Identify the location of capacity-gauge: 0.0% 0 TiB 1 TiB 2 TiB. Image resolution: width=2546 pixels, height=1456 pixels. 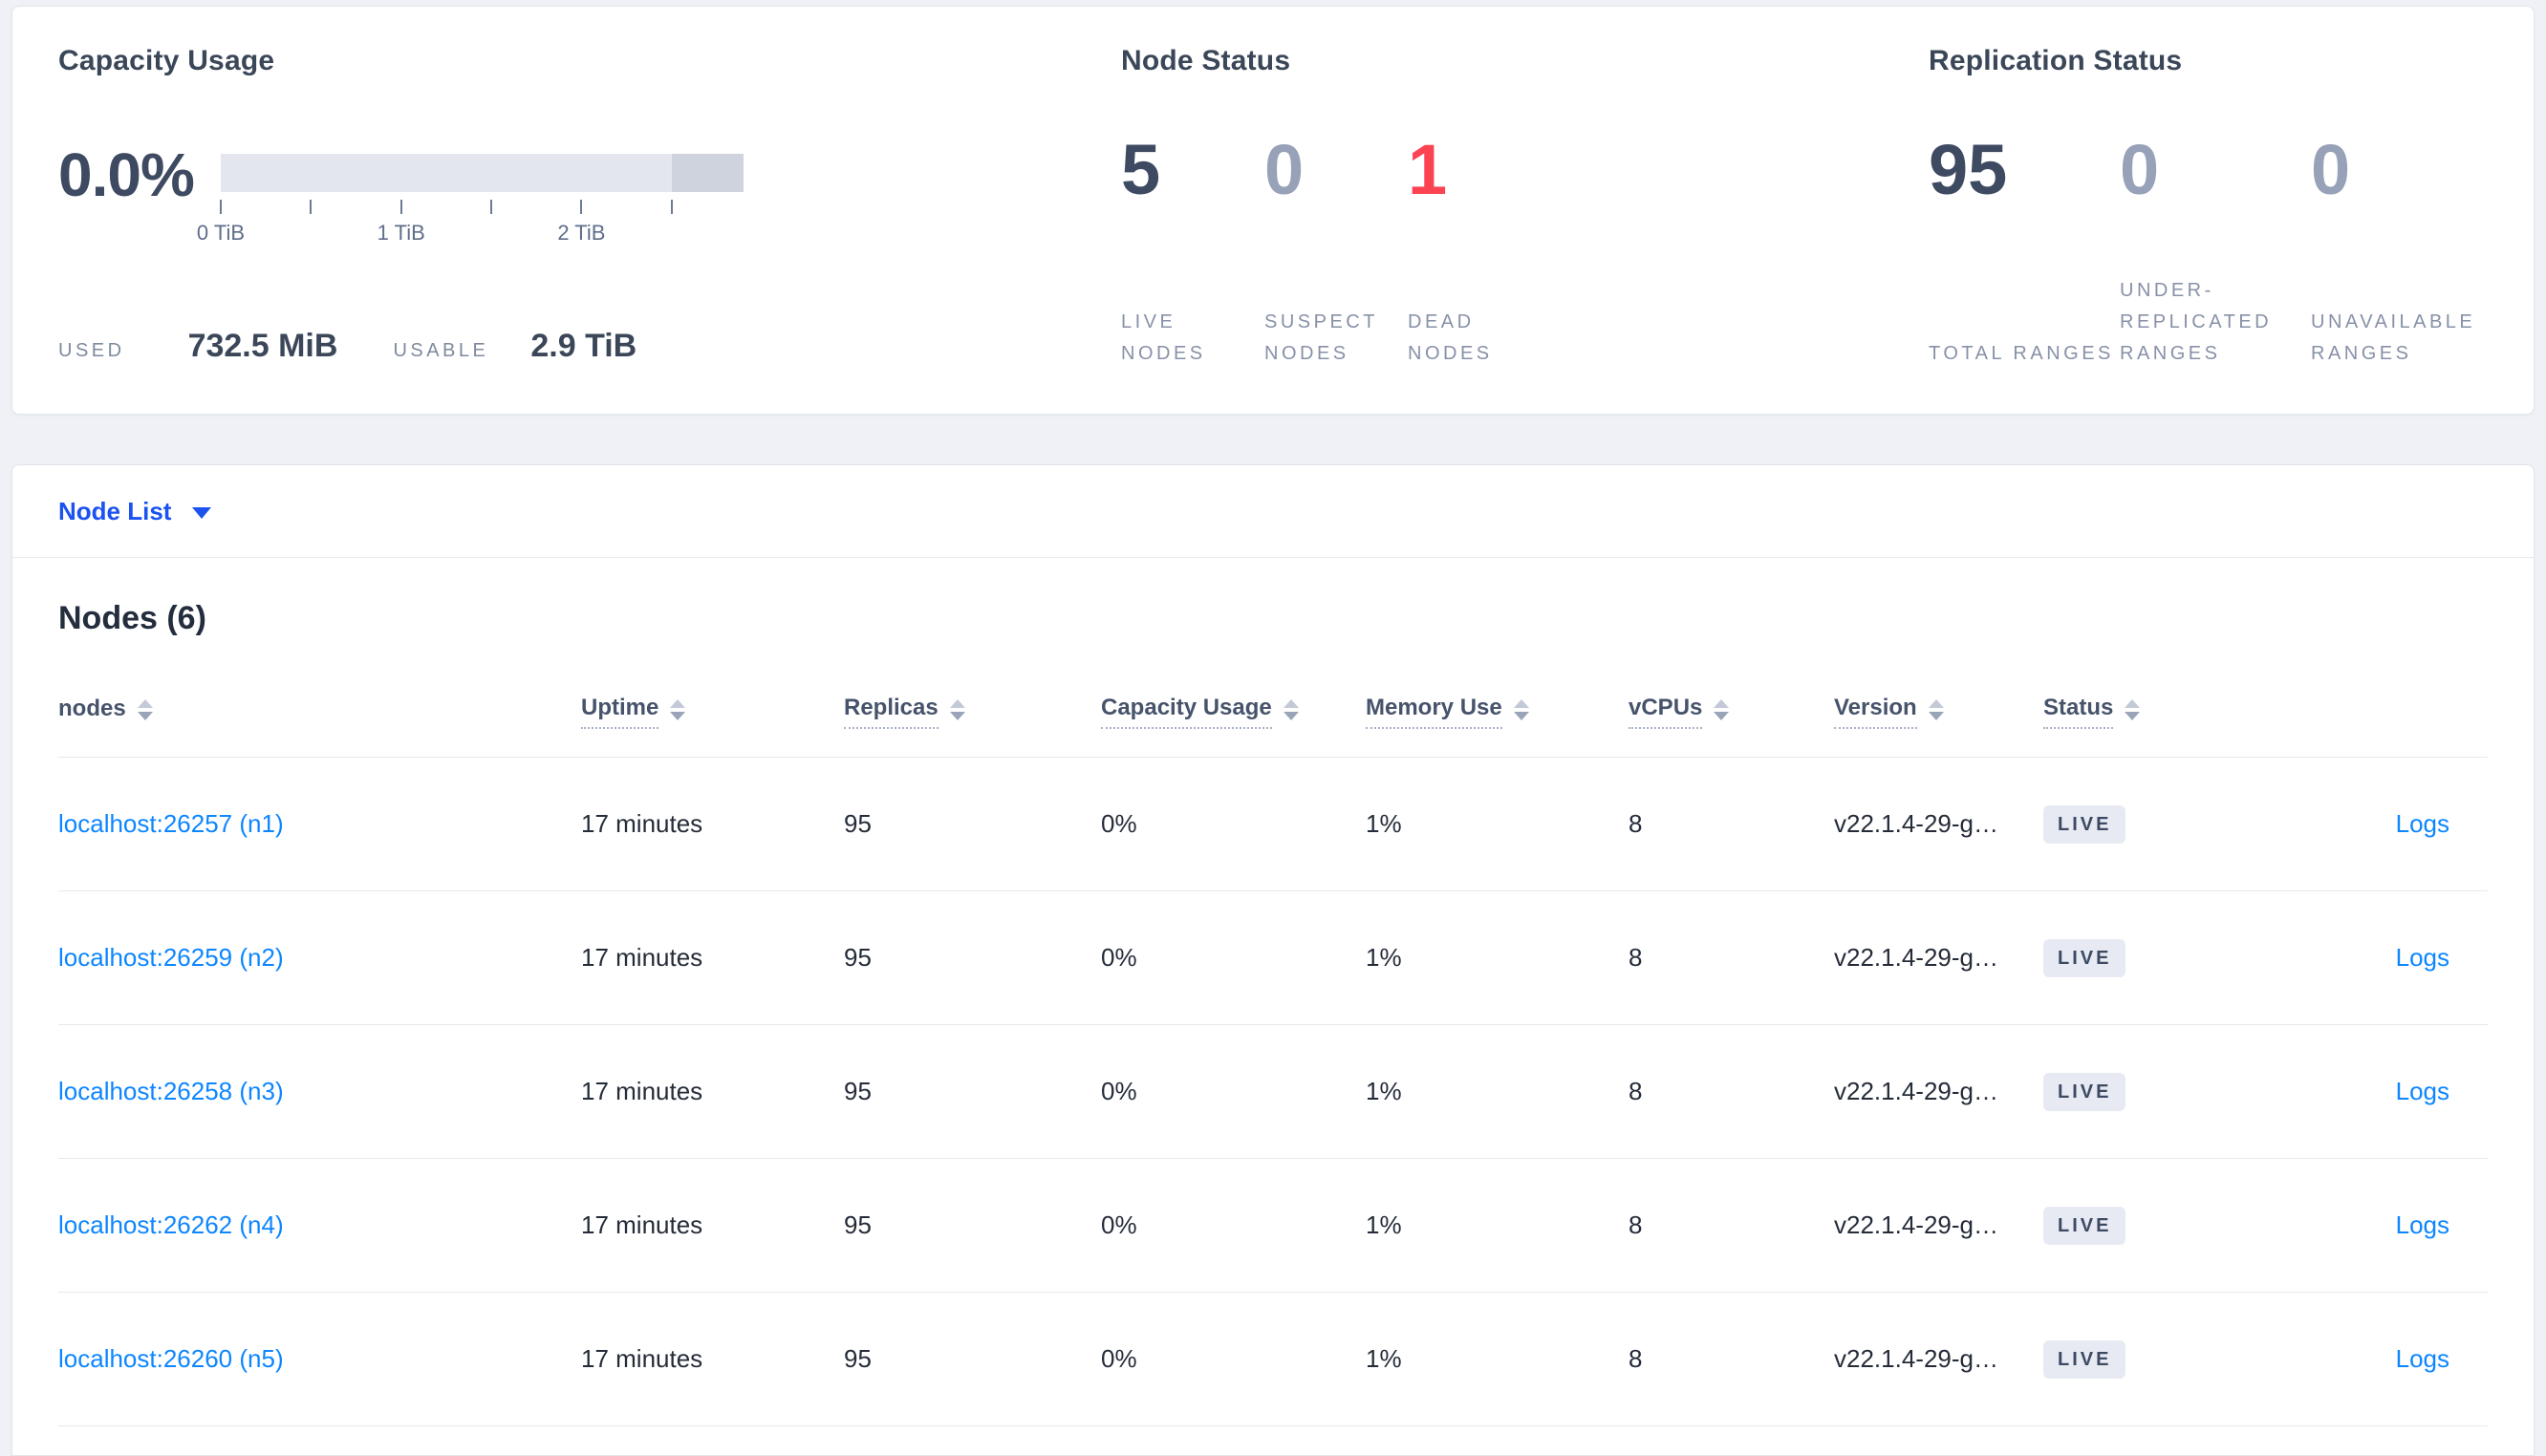
(589, 193).